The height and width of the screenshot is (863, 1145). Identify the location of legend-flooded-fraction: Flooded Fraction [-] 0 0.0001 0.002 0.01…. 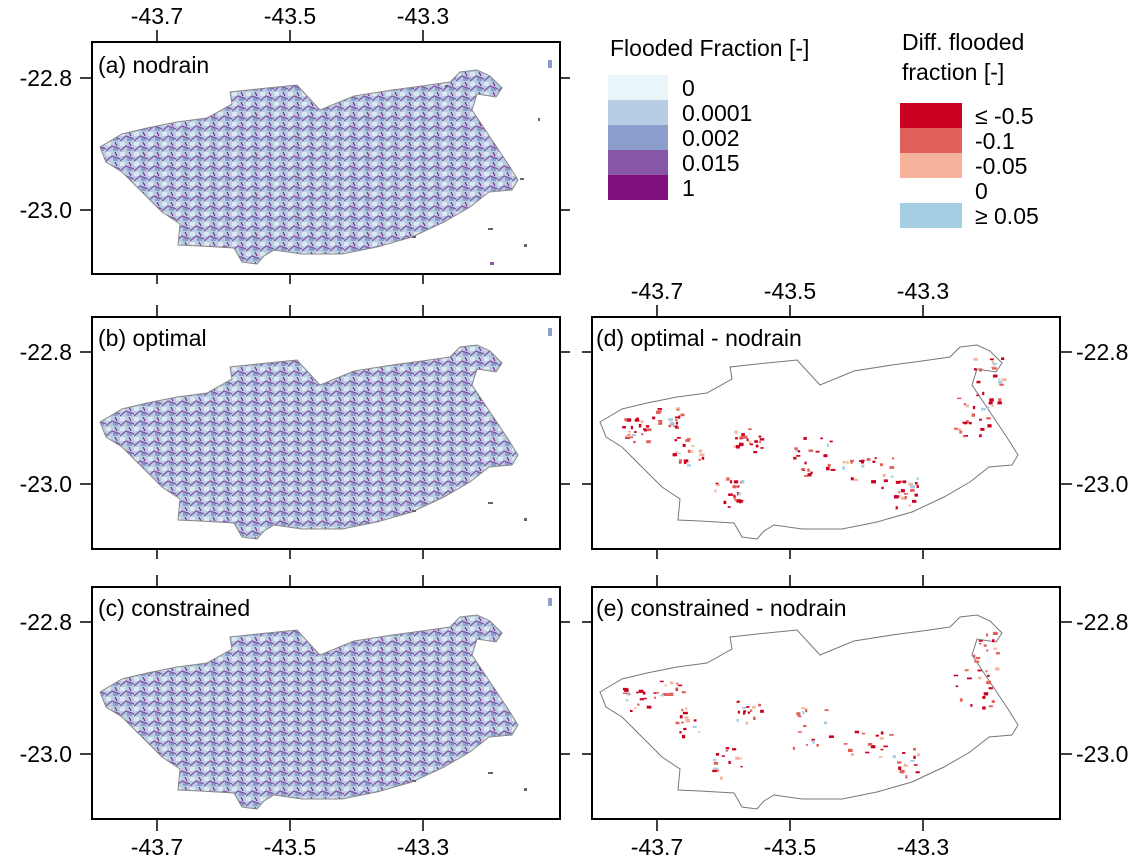
(708, 118).